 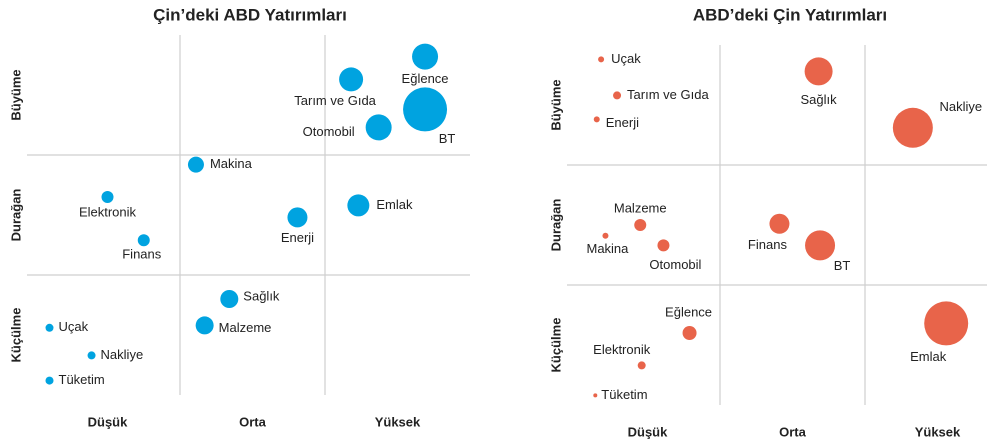 I want to click on chart-title: ABD’deki Çin Yatırımları, so click(x=790, y=14).